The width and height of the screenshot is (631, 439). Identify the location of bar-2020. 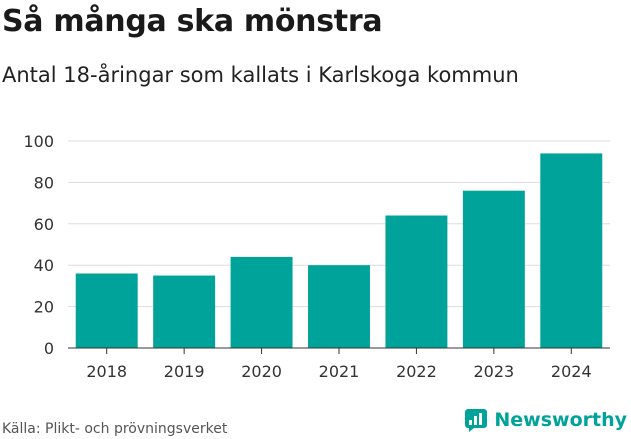
(261, 302).